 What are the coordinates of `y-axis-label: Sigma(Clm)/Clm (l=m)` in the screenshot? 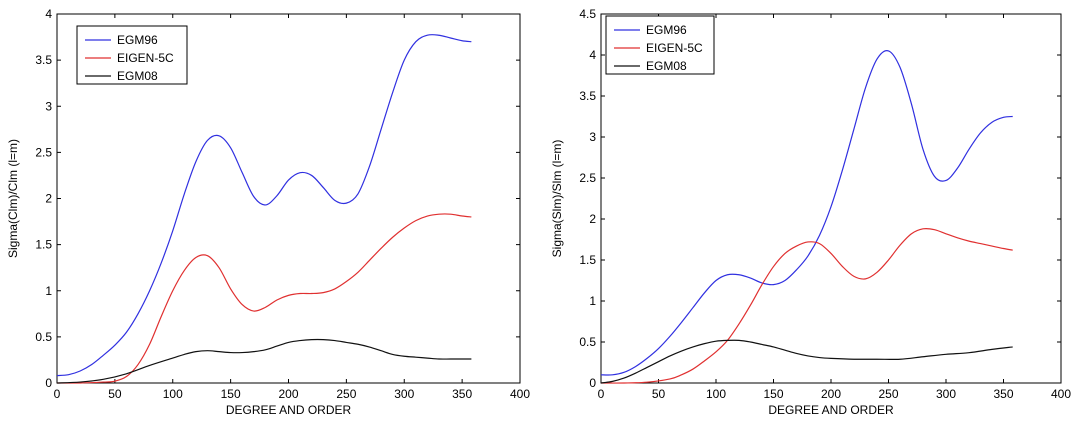 It's located at (13, 198).